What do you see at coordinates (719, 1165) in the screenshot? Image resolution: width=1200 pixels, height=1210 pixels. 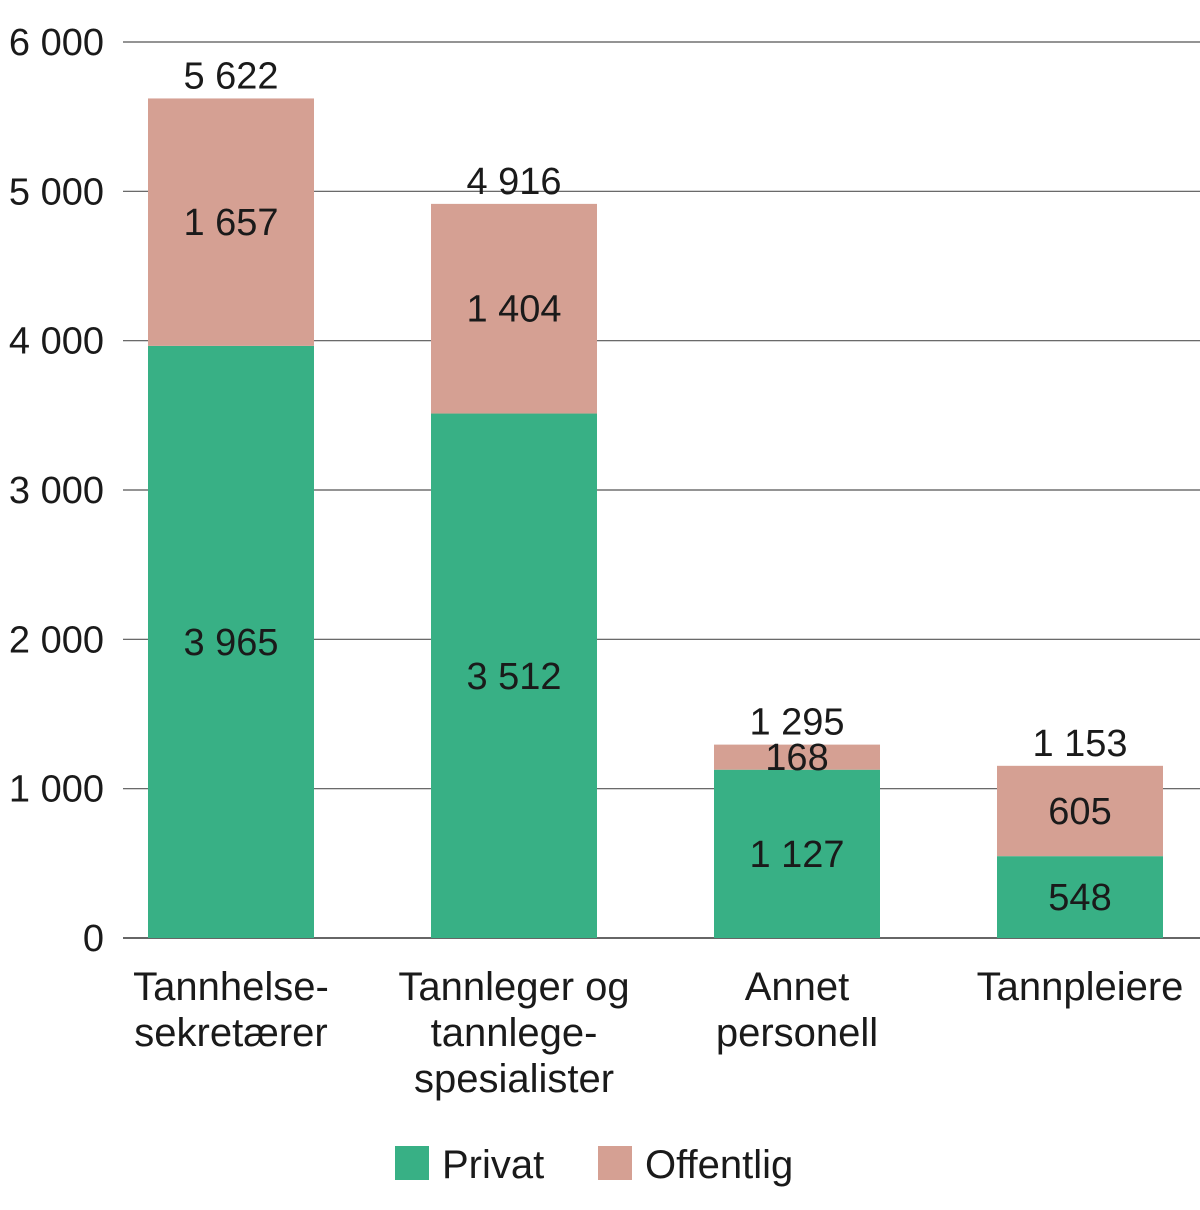 I see `legend-label: Offentlig` at bounding box center [719, 1165].